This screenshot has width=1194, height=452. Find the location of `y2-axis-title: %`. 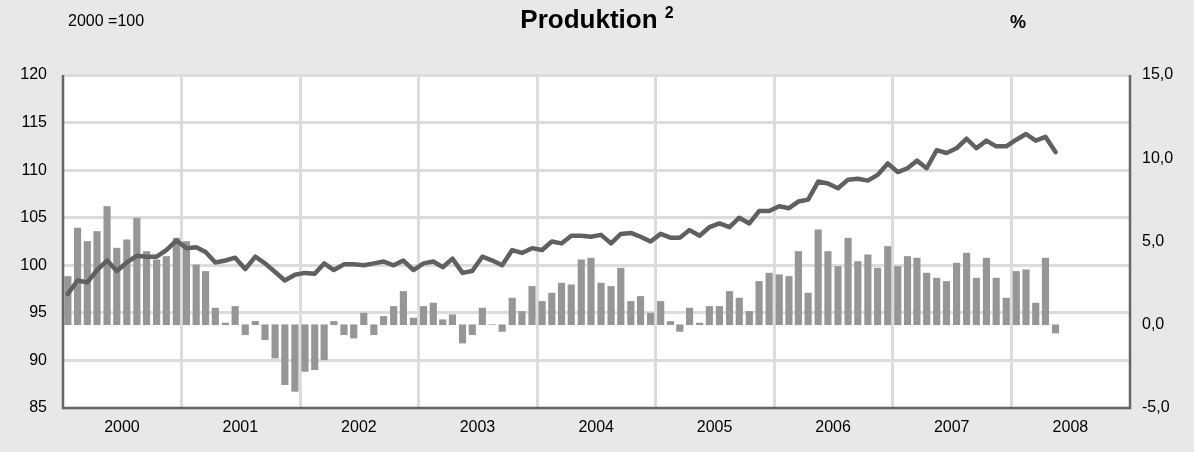

y2-axis-title: % is located at coordinates (1018, 22).